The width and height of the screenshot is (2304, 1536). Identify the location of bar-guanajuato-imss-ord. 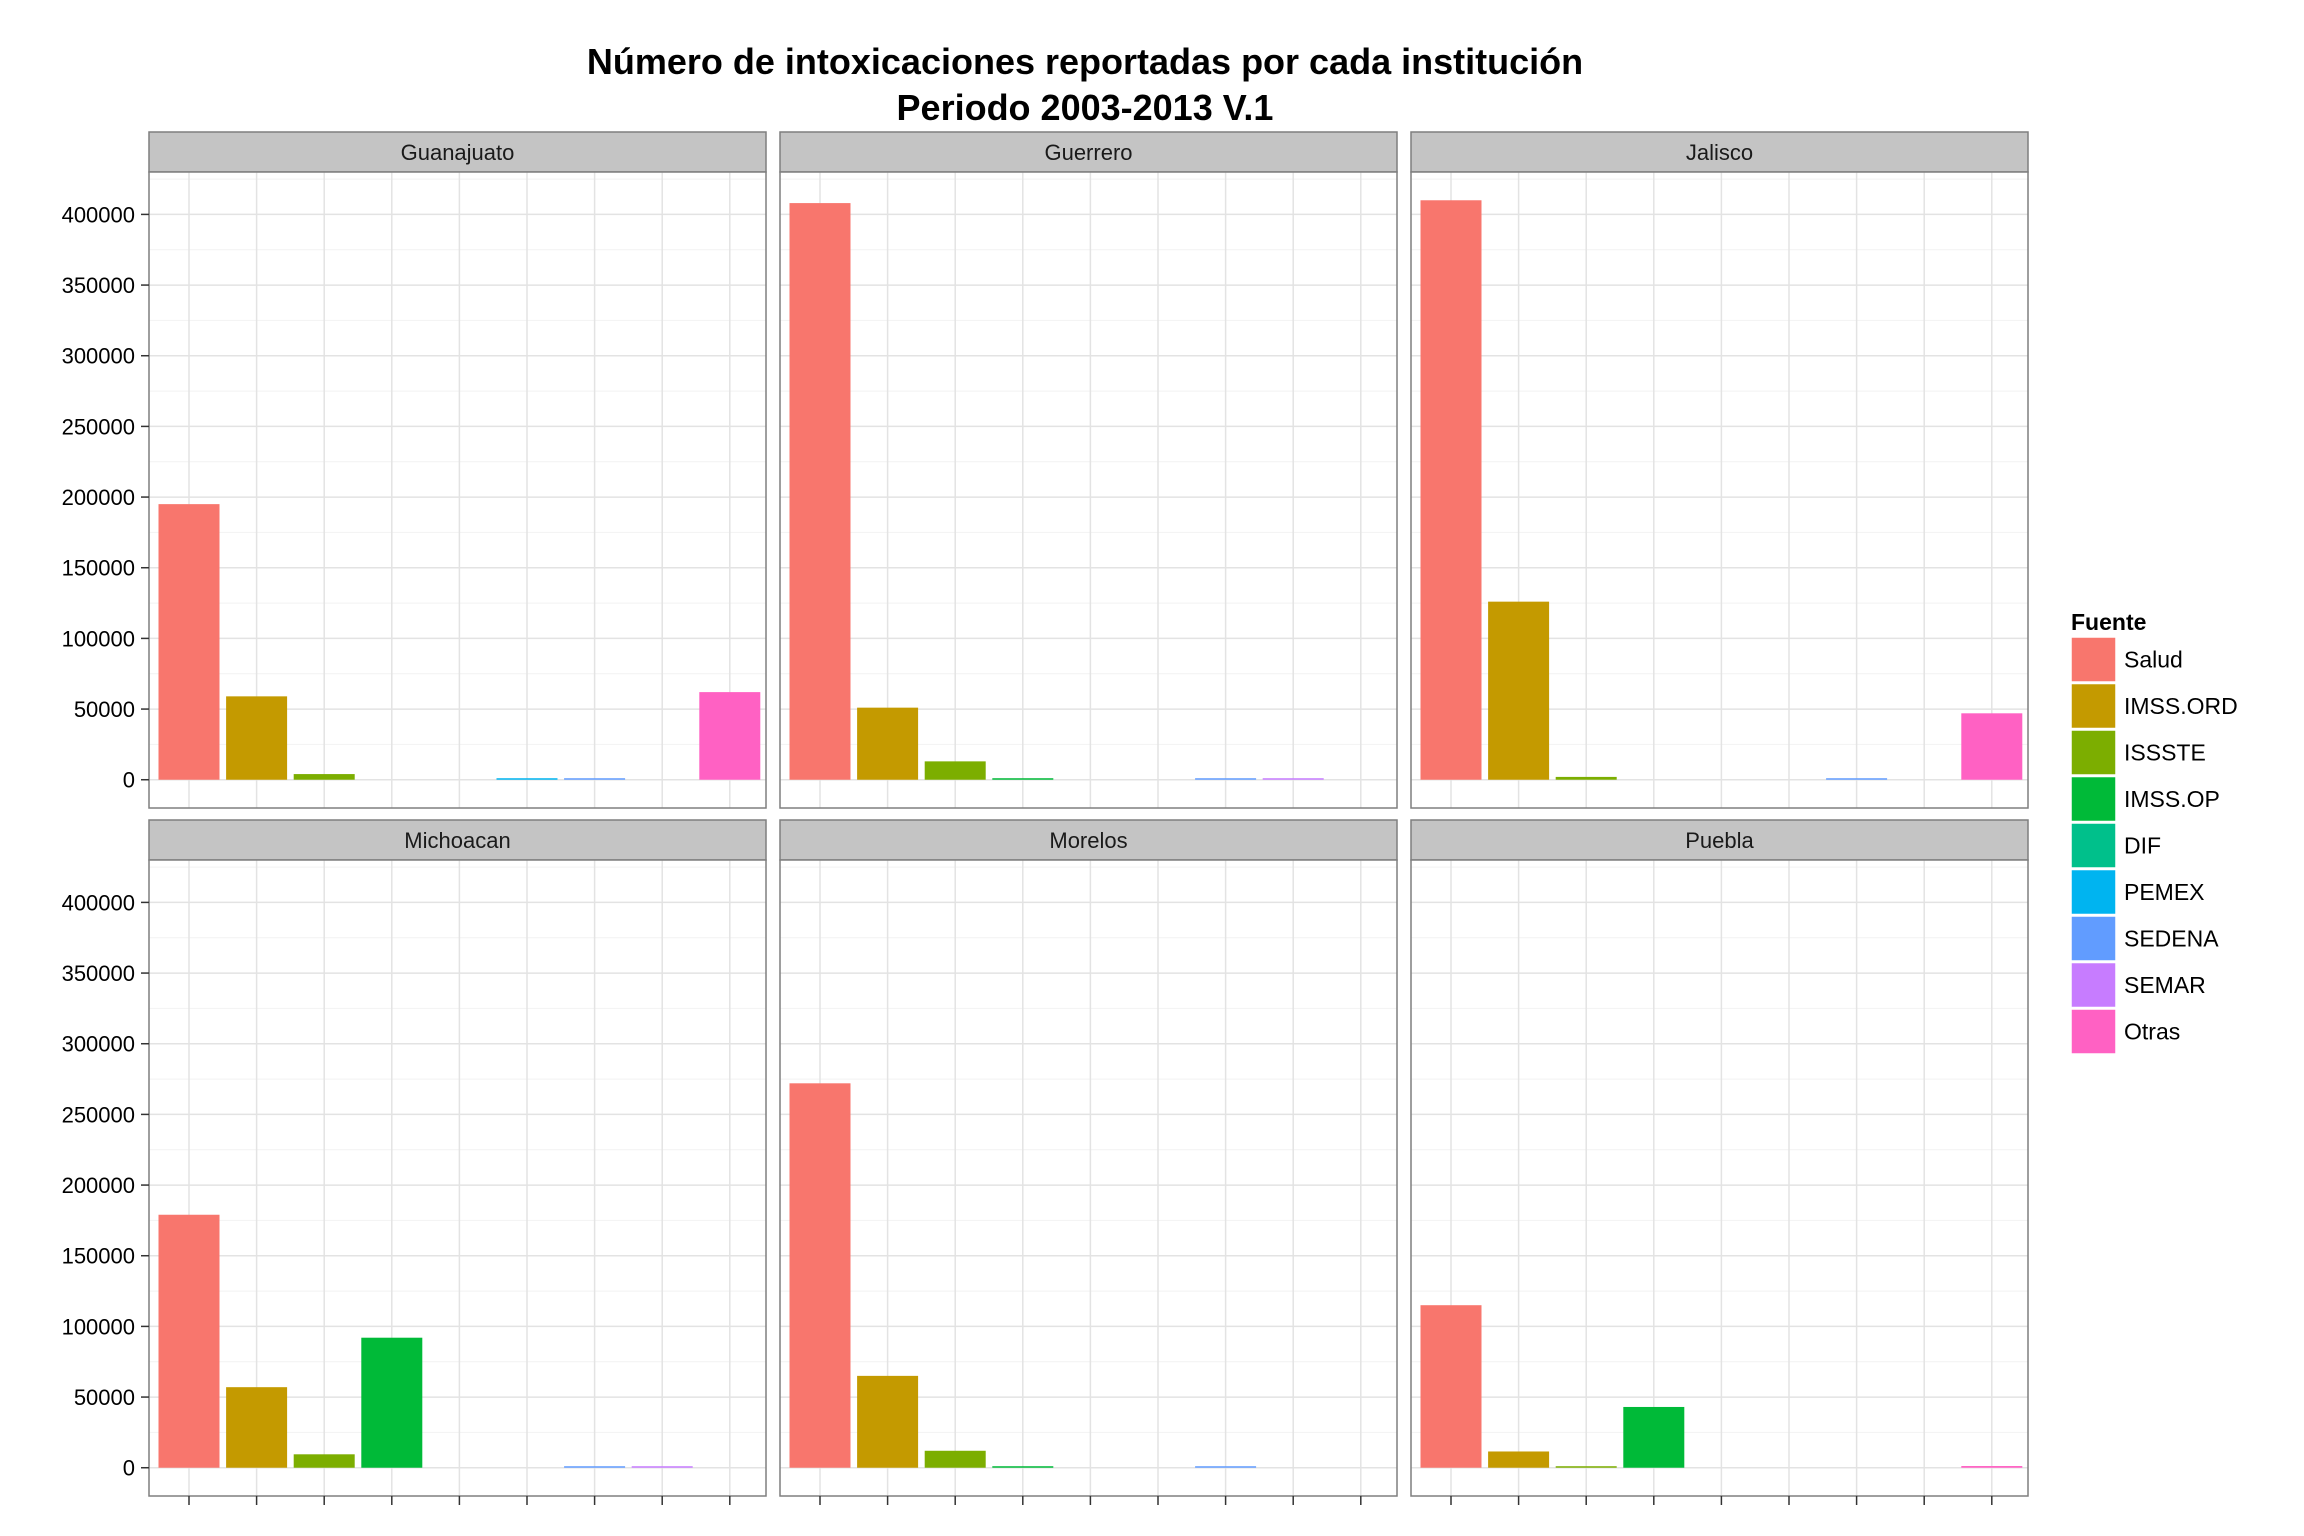
(257, 738).